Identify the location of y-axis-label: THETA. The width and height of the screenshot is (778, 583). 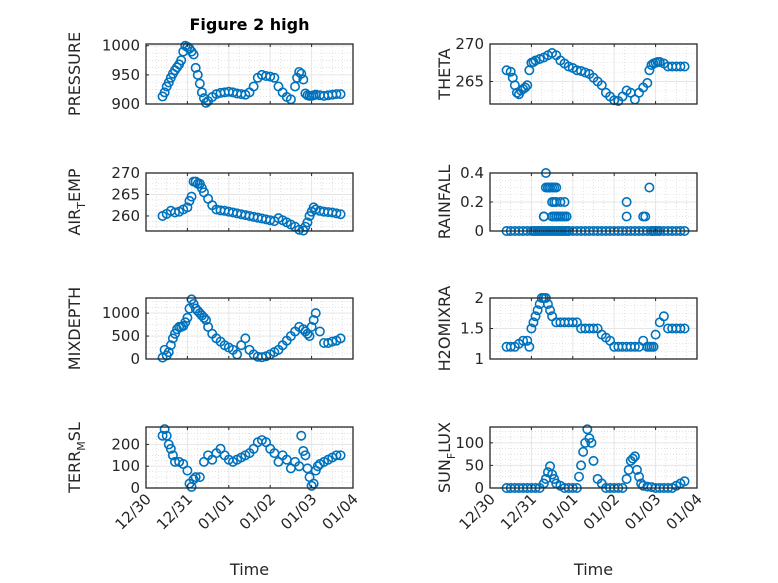
(444, 74).